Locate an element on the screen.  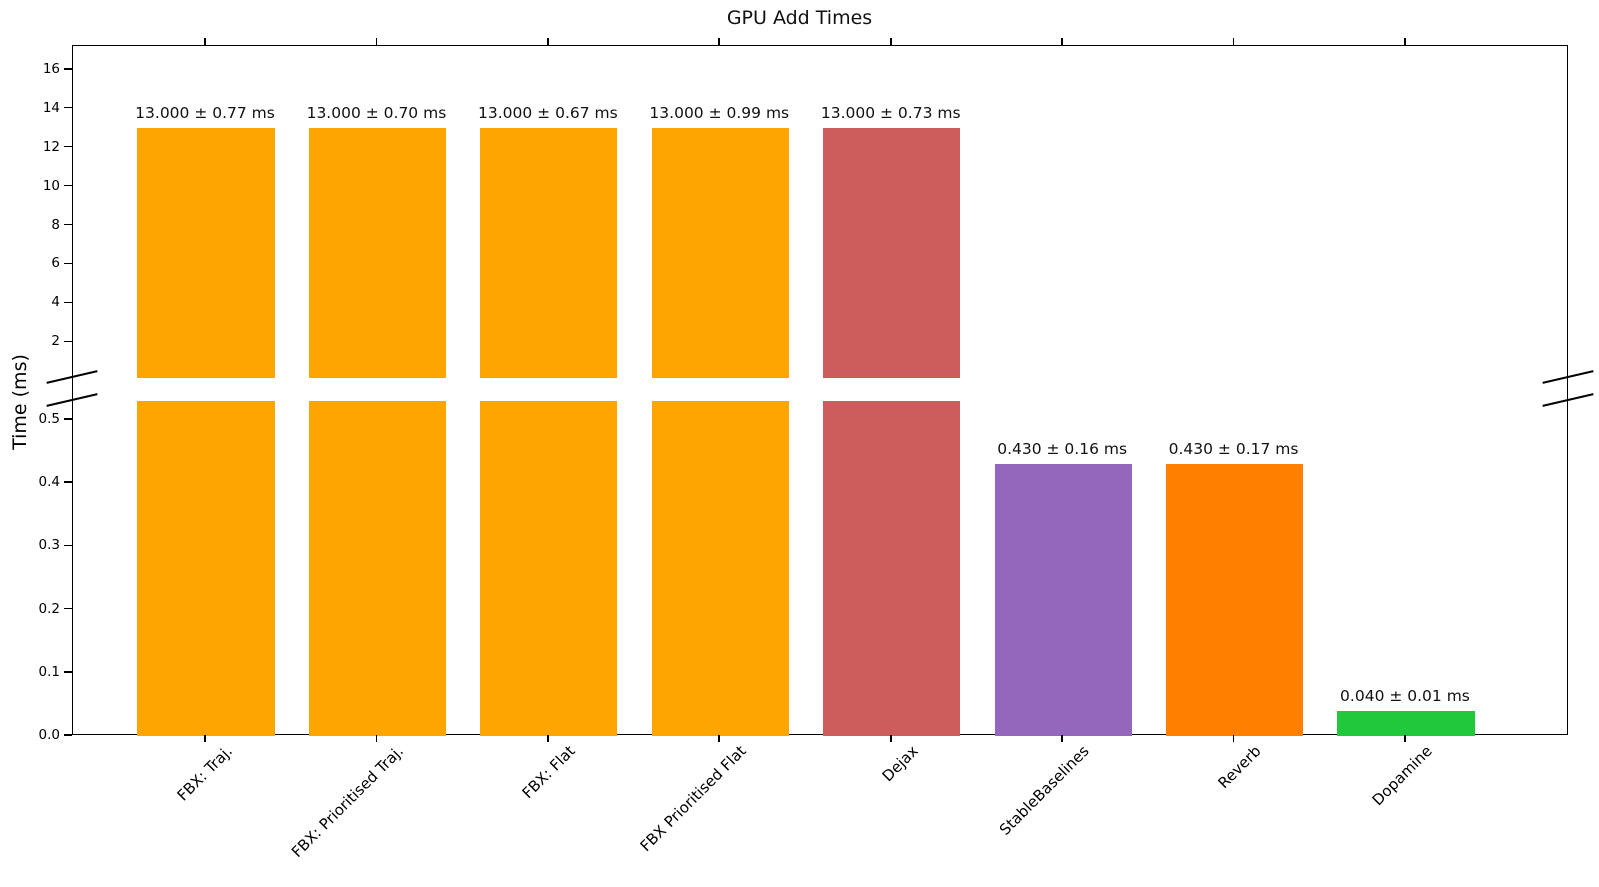
bar-value-label: 13.000 ± 0.67 ms is located at coordinates (548, 113).